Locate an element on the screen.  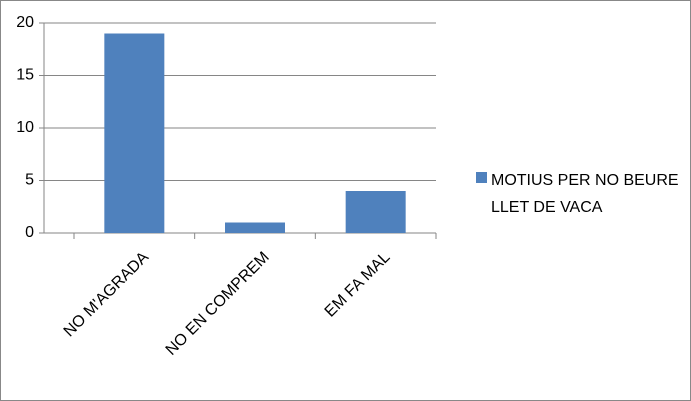
y-tick-label: 10 is located at coordinates (25, 127).